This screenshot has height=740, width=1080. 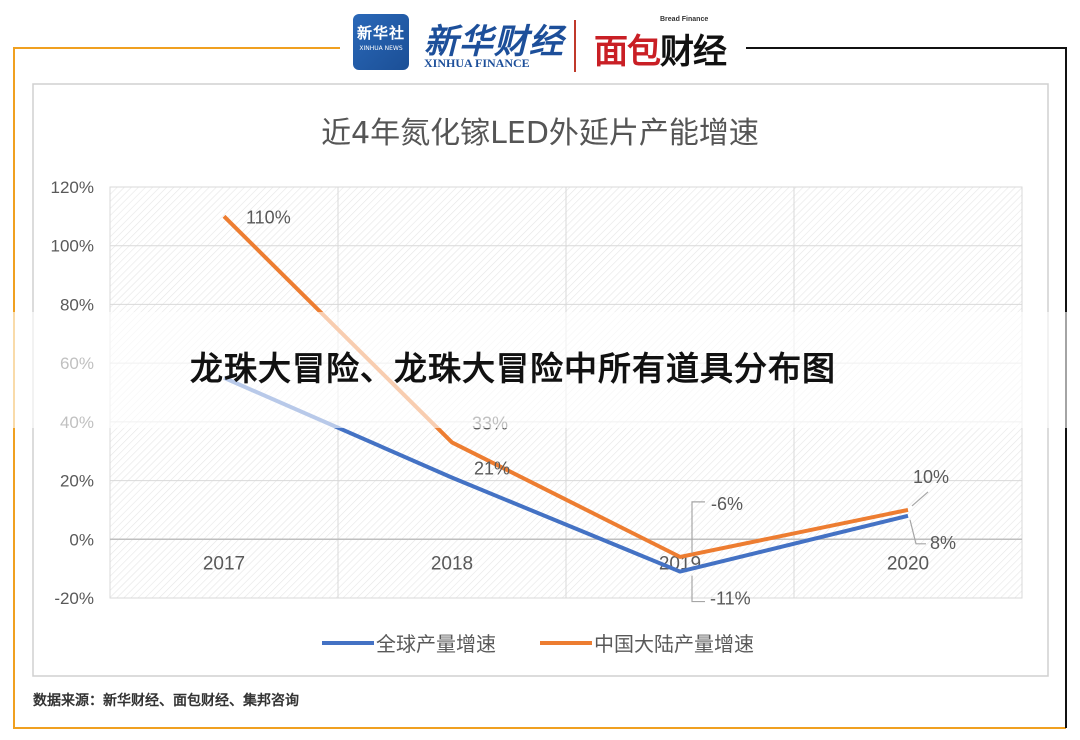 What do you see at coordinates (348, 642) in the screenshot?
I see `legend-swatch-global` at bounding box center [348, 642].